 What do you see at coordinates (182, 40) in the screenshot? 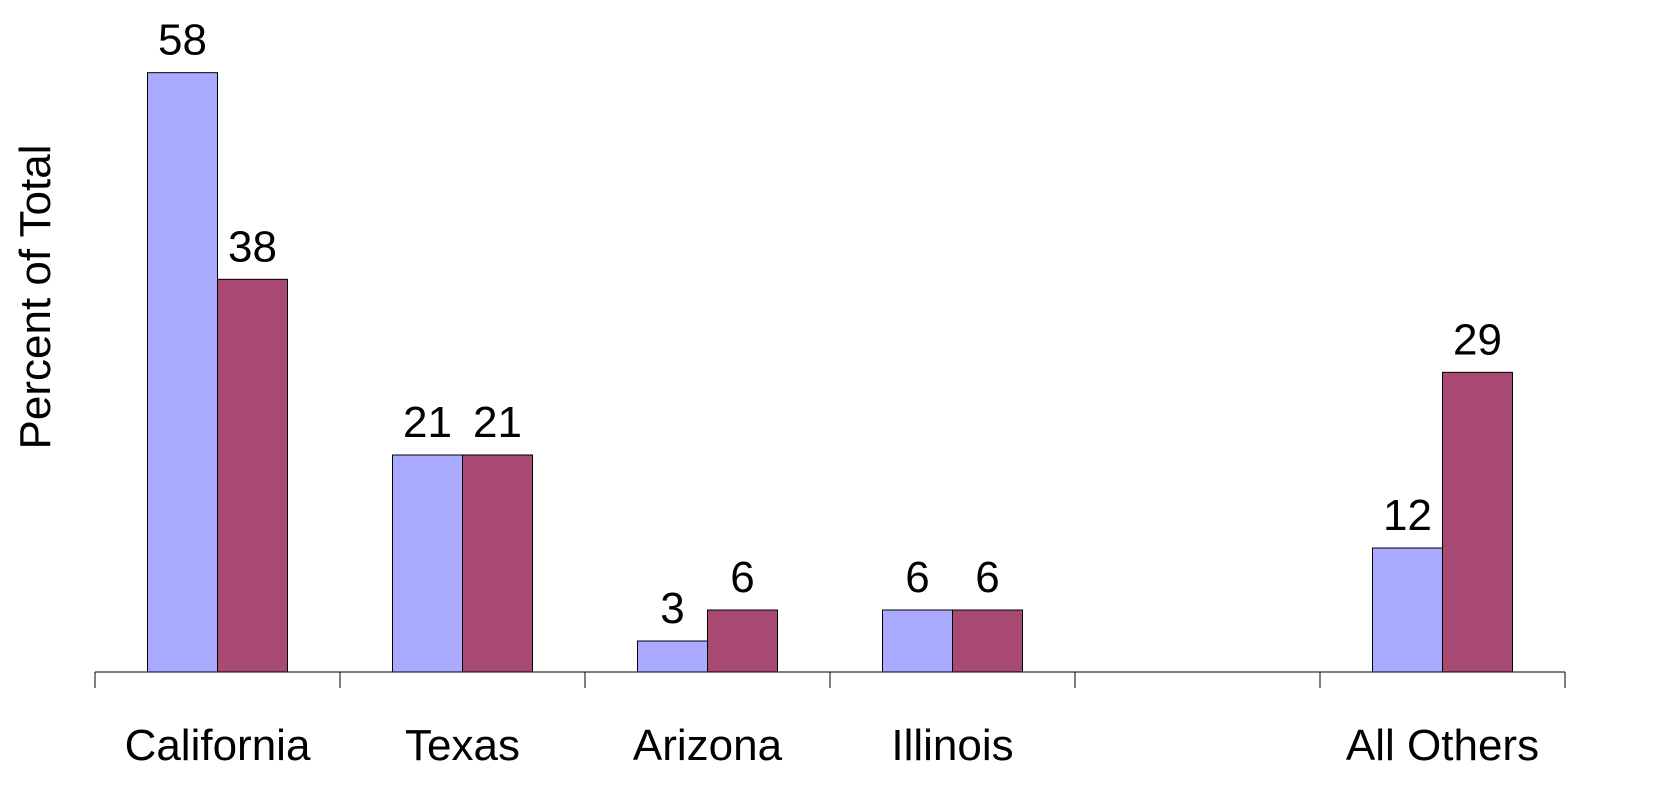
I see `data-label: 58` at bounding box center [182, 40].